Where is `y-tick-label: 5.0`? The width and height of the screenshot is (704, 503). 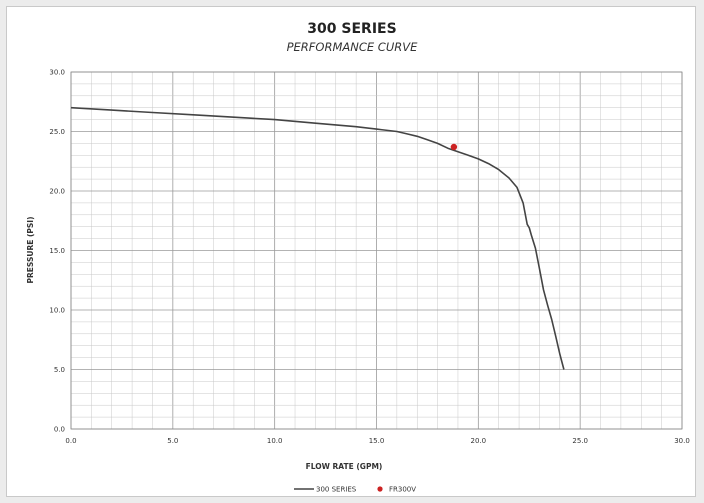
y-tick-label: 5.0 is located at coordinates (59, 370).